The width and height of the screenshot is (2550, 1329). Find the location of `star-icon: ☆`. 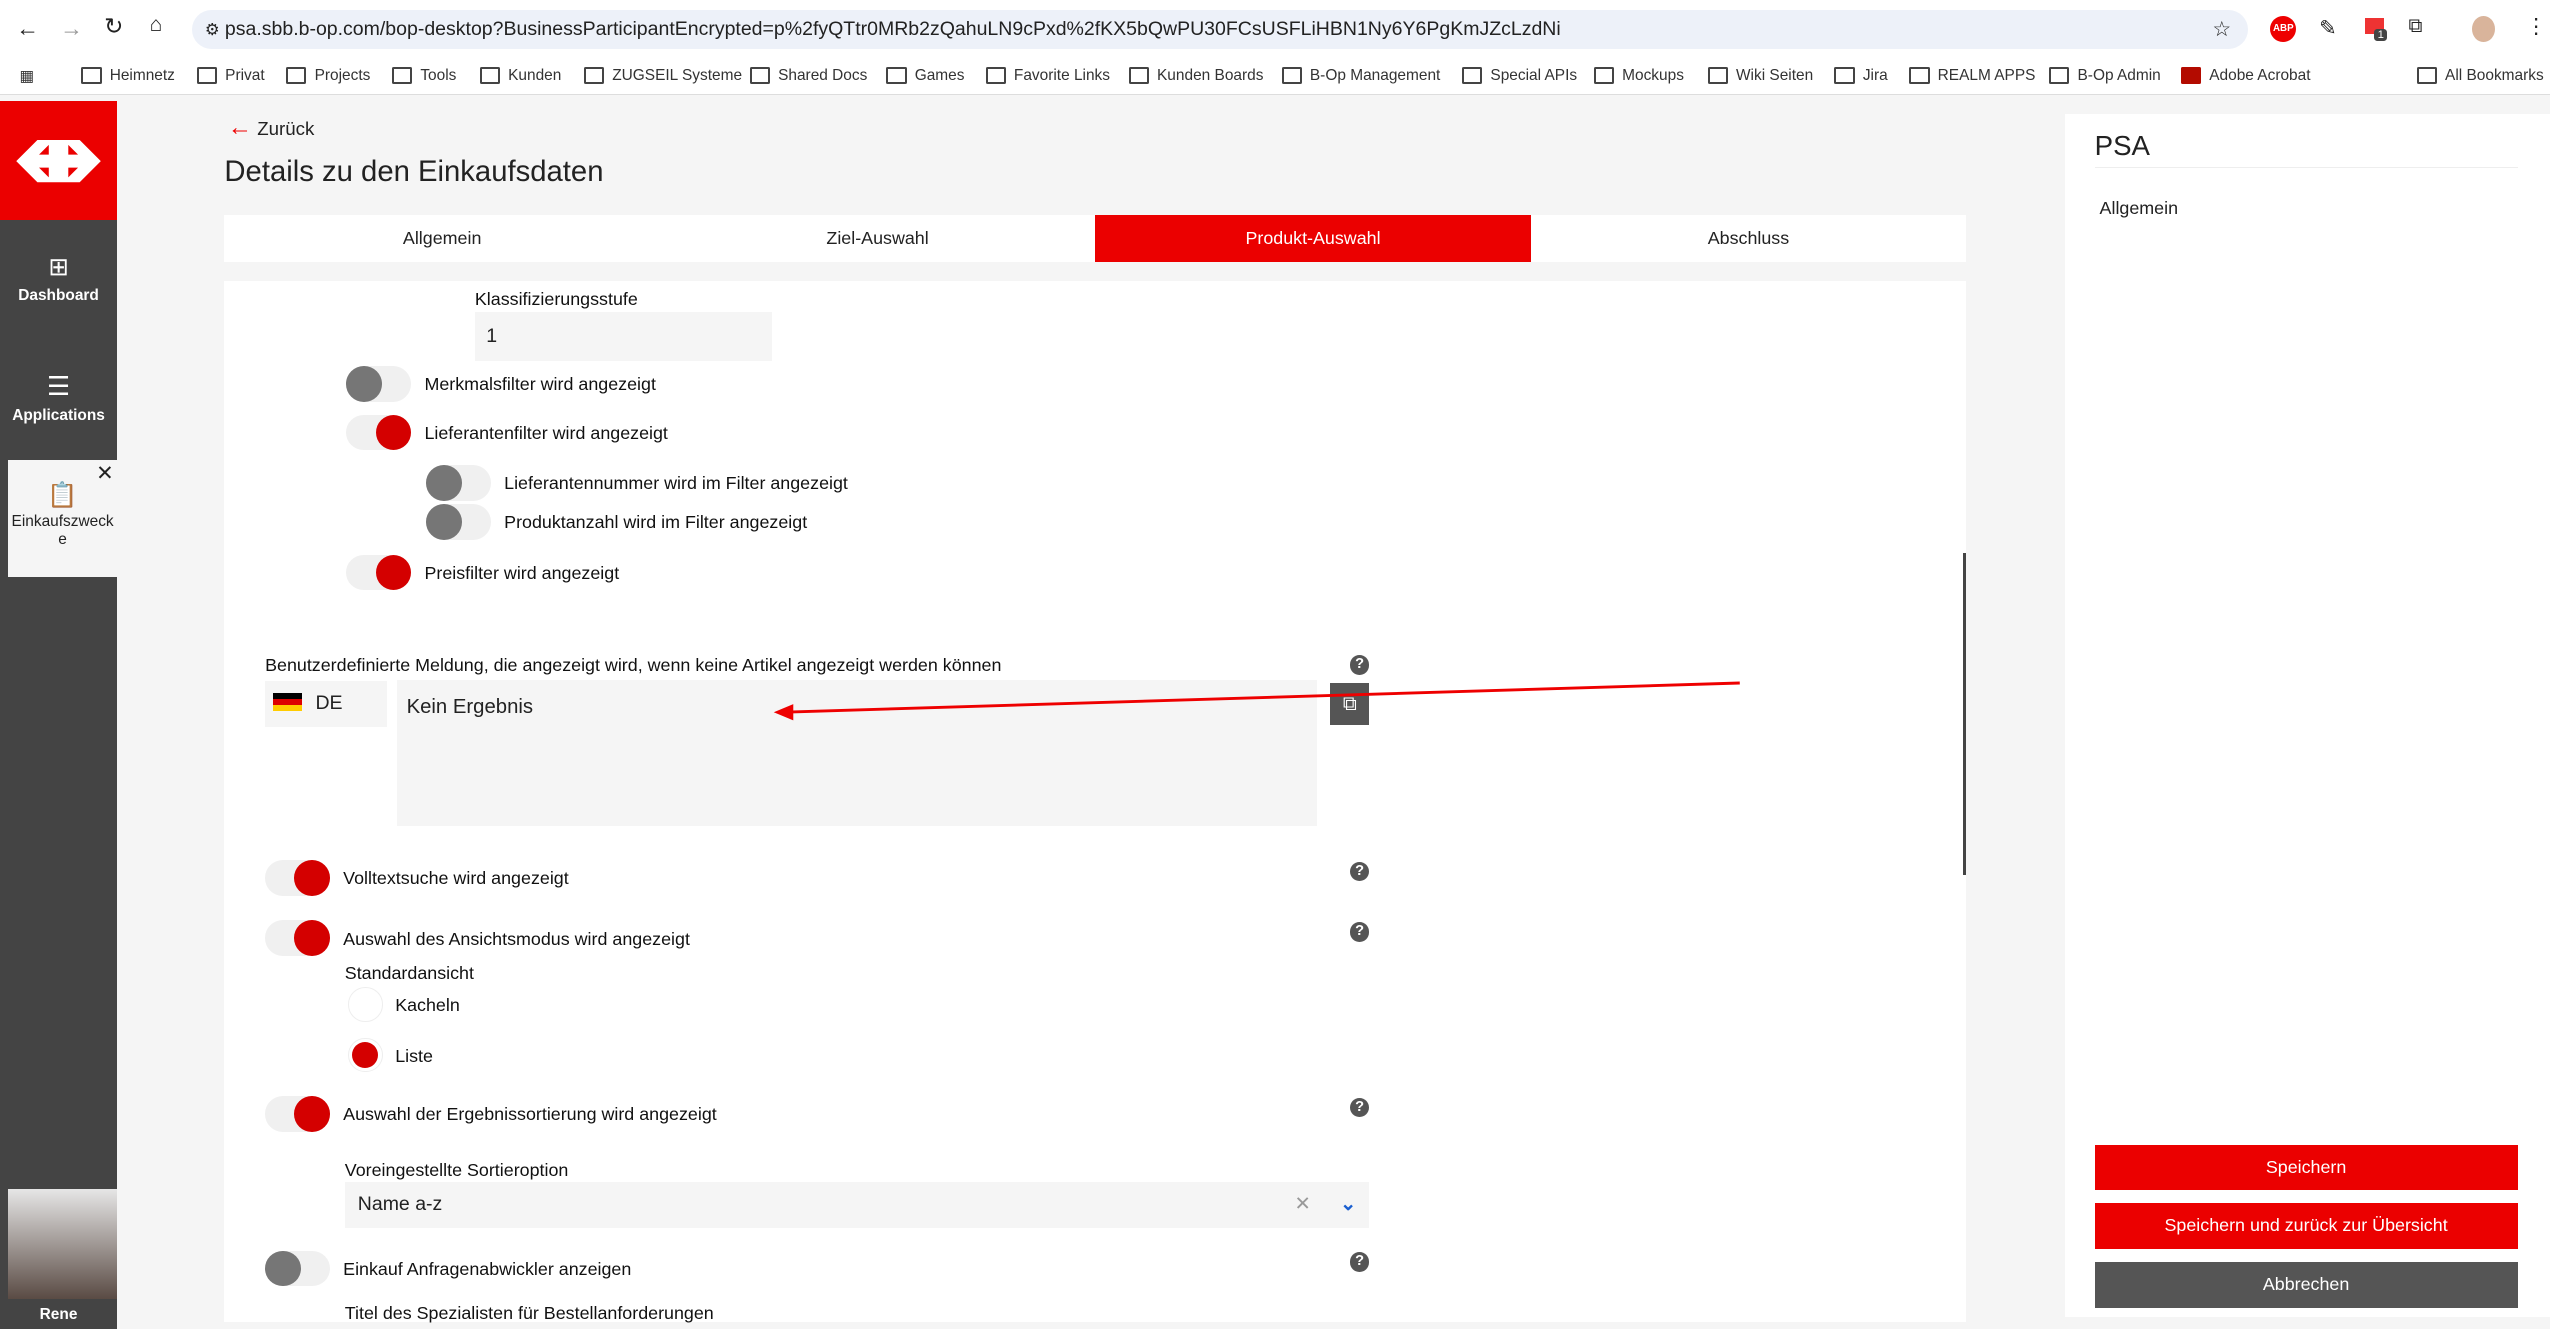

star-icon: ☆ is located at coordinates (2222, 29).